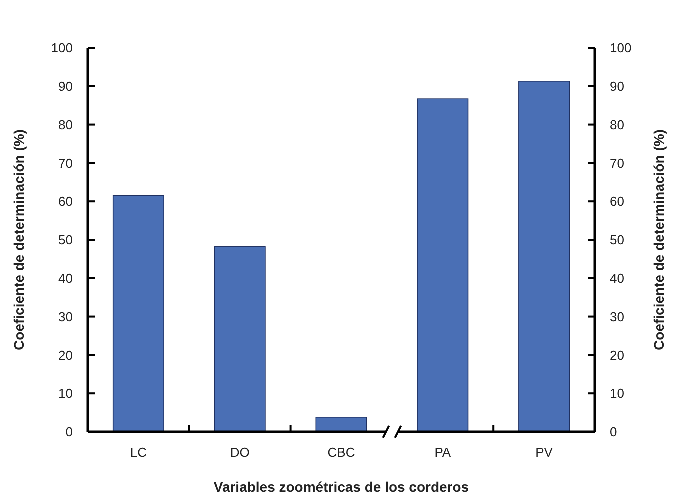 This screenshot has width=678, height=500. What do you see at coordinates (621, 48) in the screenshot?
I see `y2-tick-label: 100` at bounding box center [621, 48].